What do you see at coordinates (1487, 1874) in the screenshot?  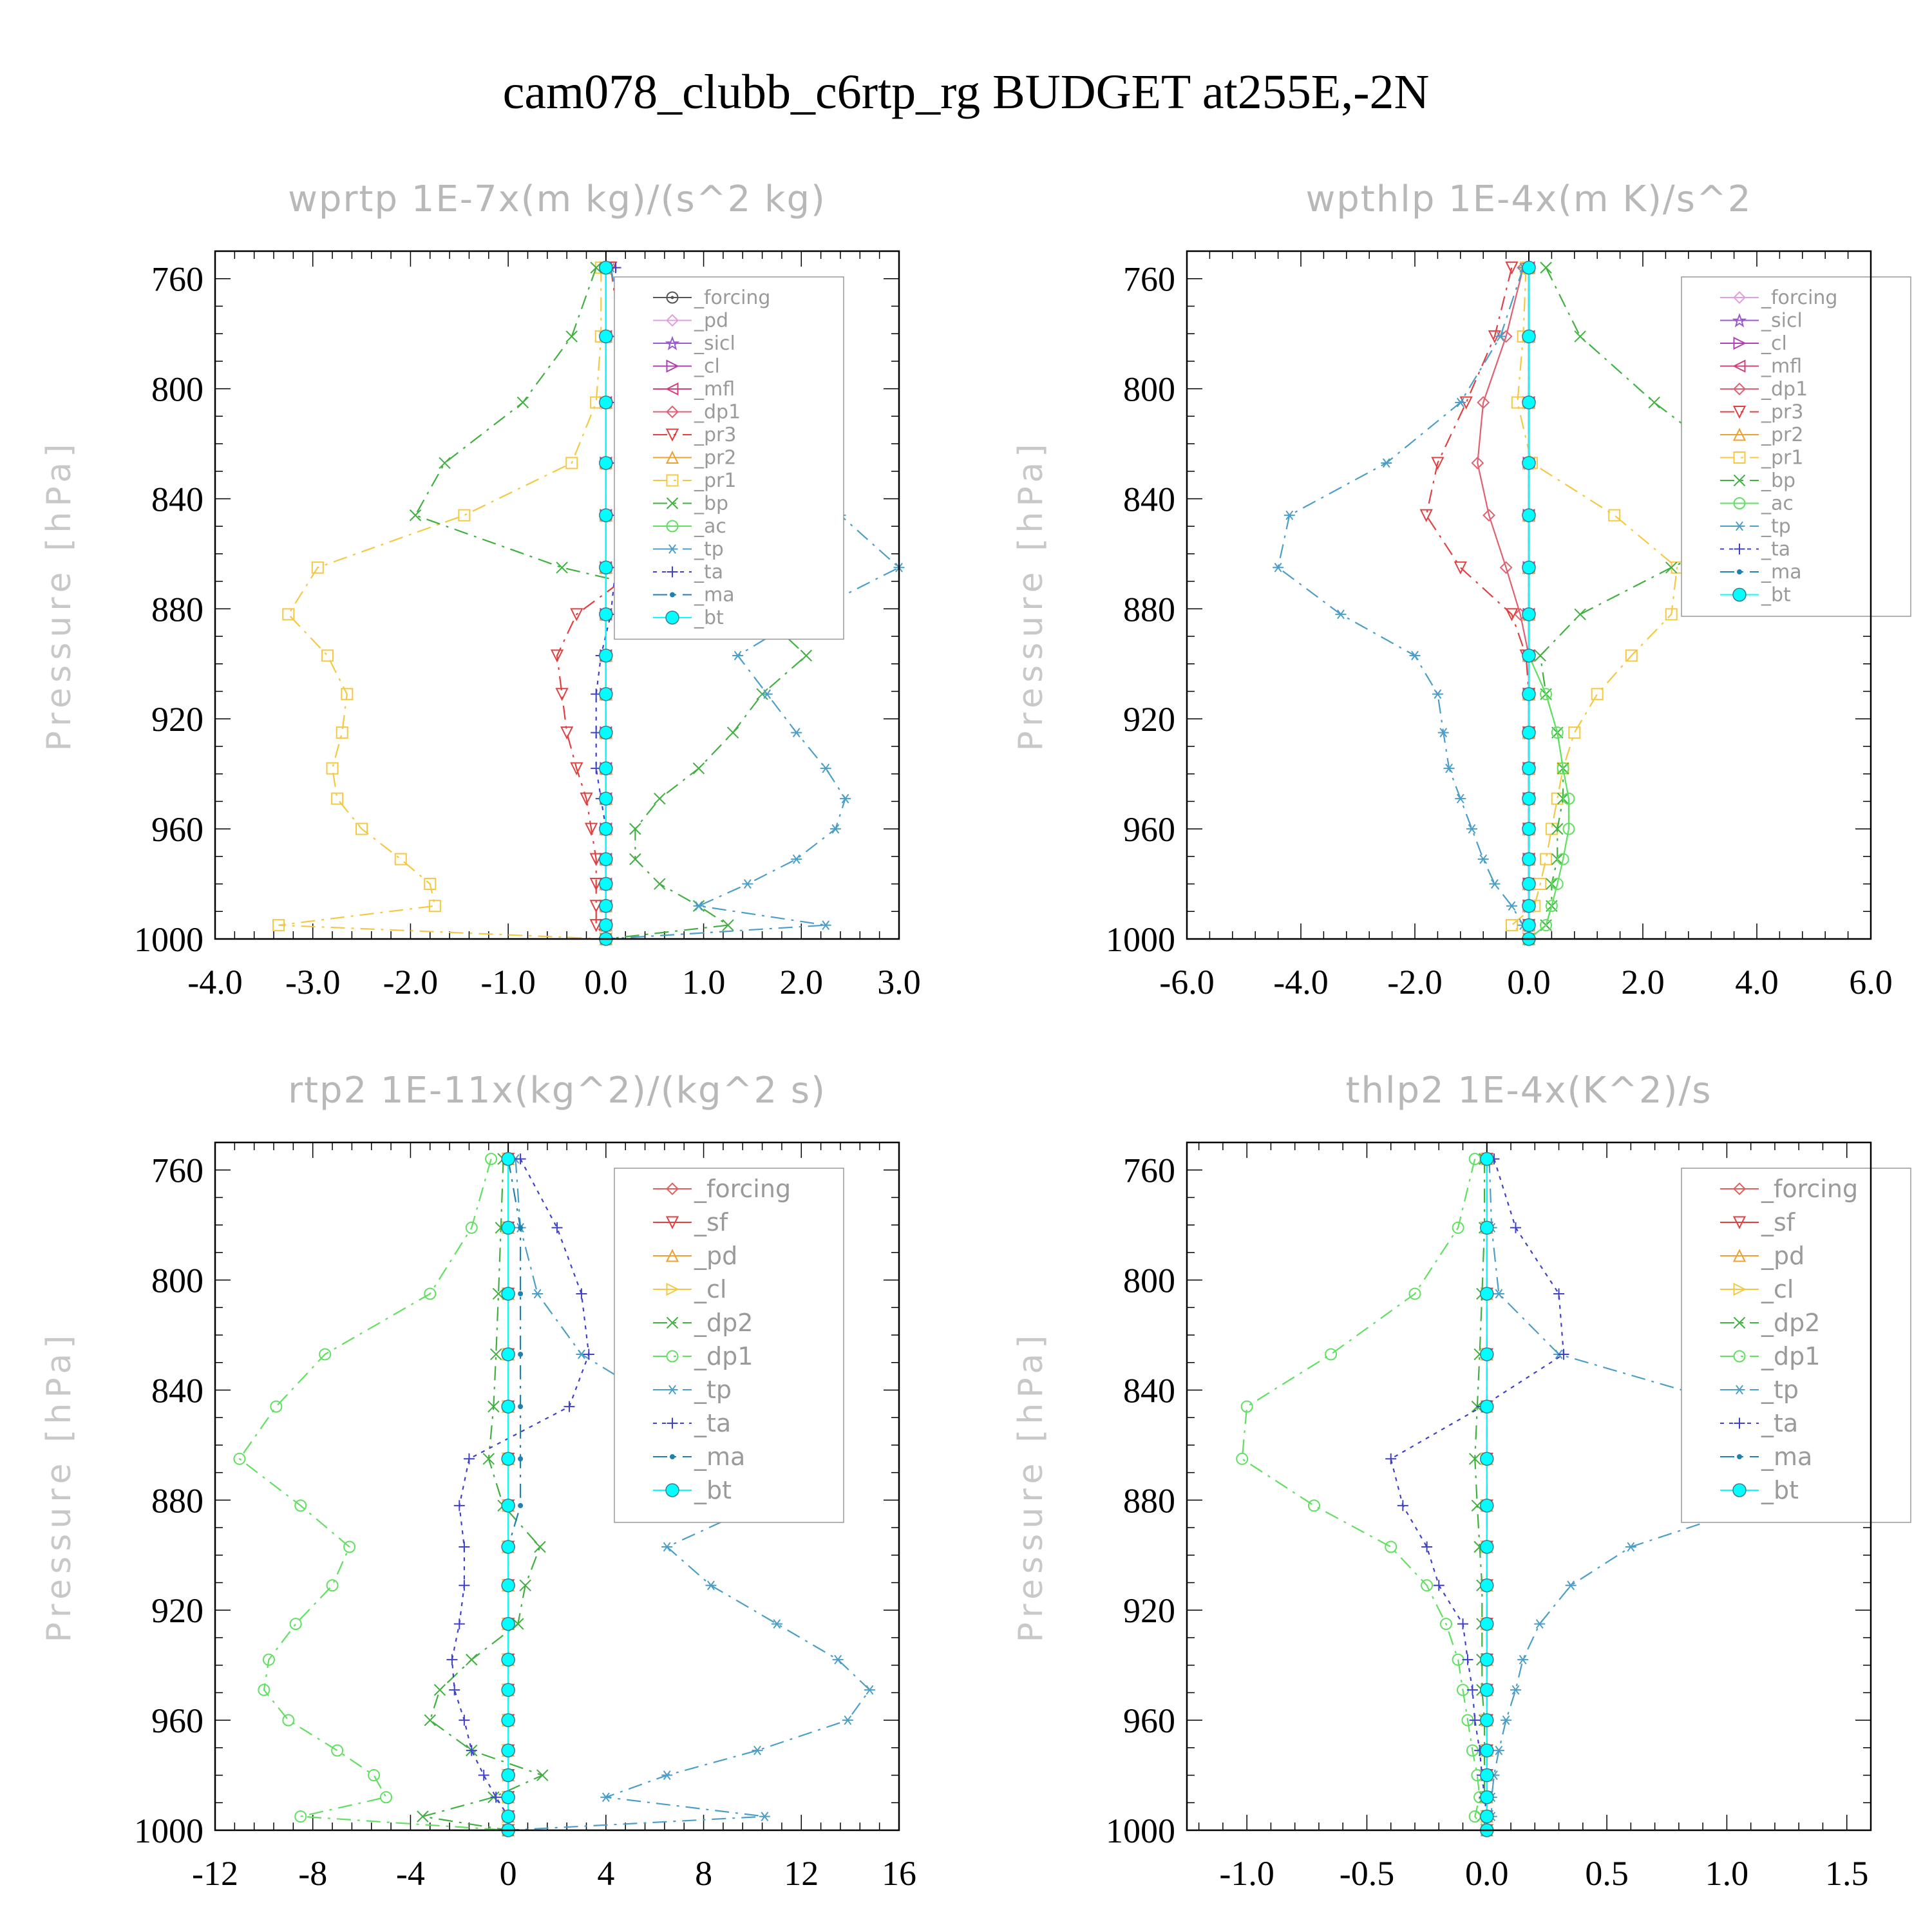 I see `x-tick-label: 0.0` at bounding box center [1487, 1874].